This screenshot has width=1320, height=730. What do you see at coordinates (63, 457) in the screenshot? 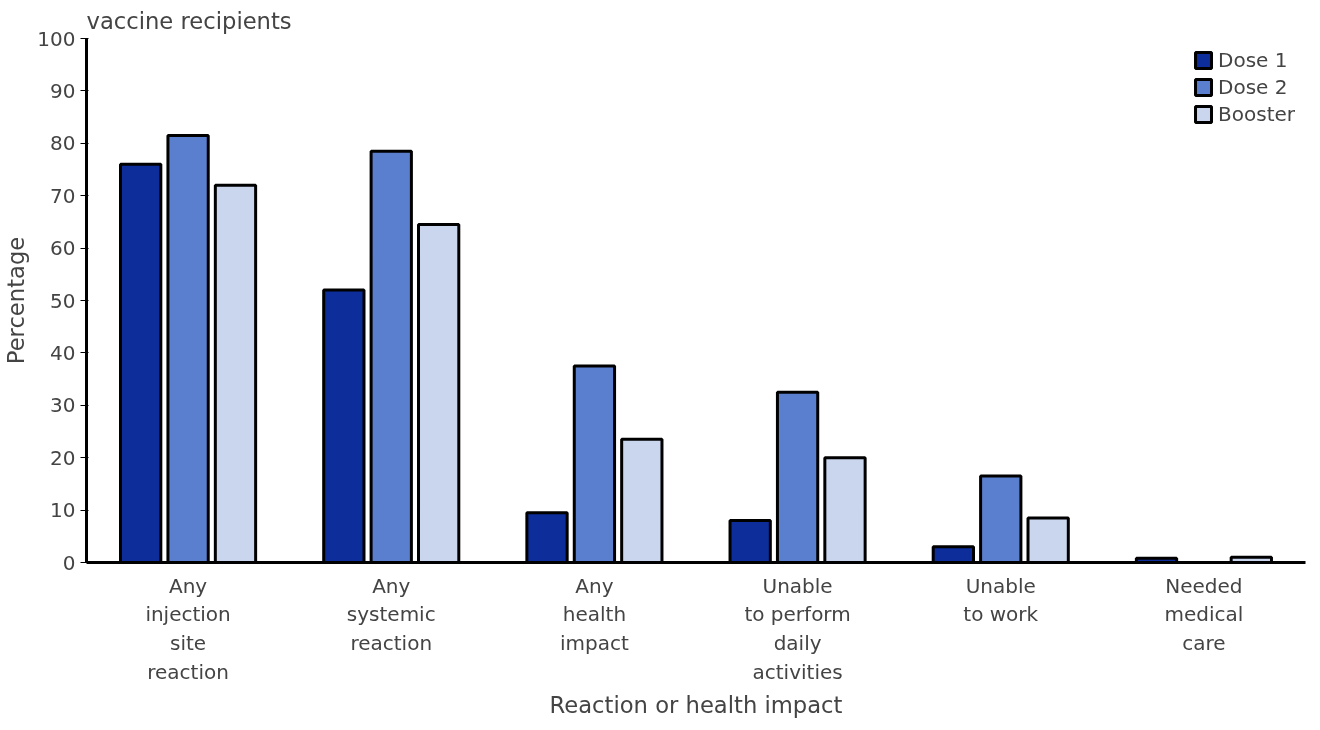
I see `y-tick-label: 20` at bounding box center [63, 457].